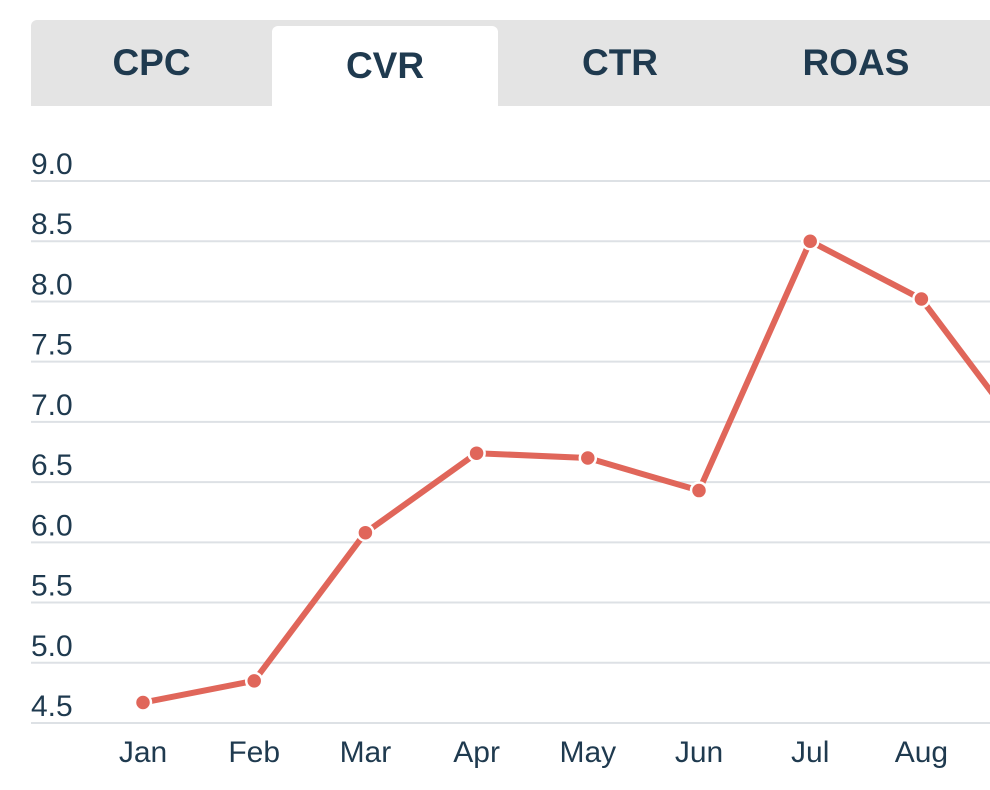 The image size is (990, 790). I want to click on y-tick-label: 9.0, so click(52, 164).